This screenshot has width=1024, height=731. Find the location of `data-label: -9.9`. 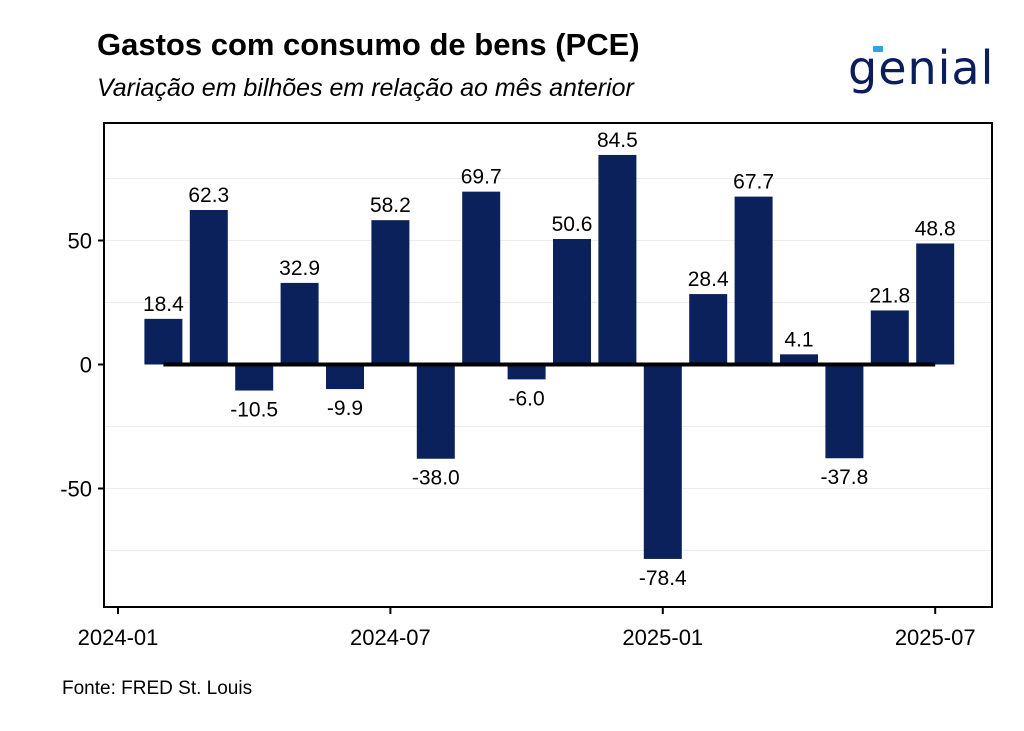

data-label: -9.9 is located at coordinates (345, 408).